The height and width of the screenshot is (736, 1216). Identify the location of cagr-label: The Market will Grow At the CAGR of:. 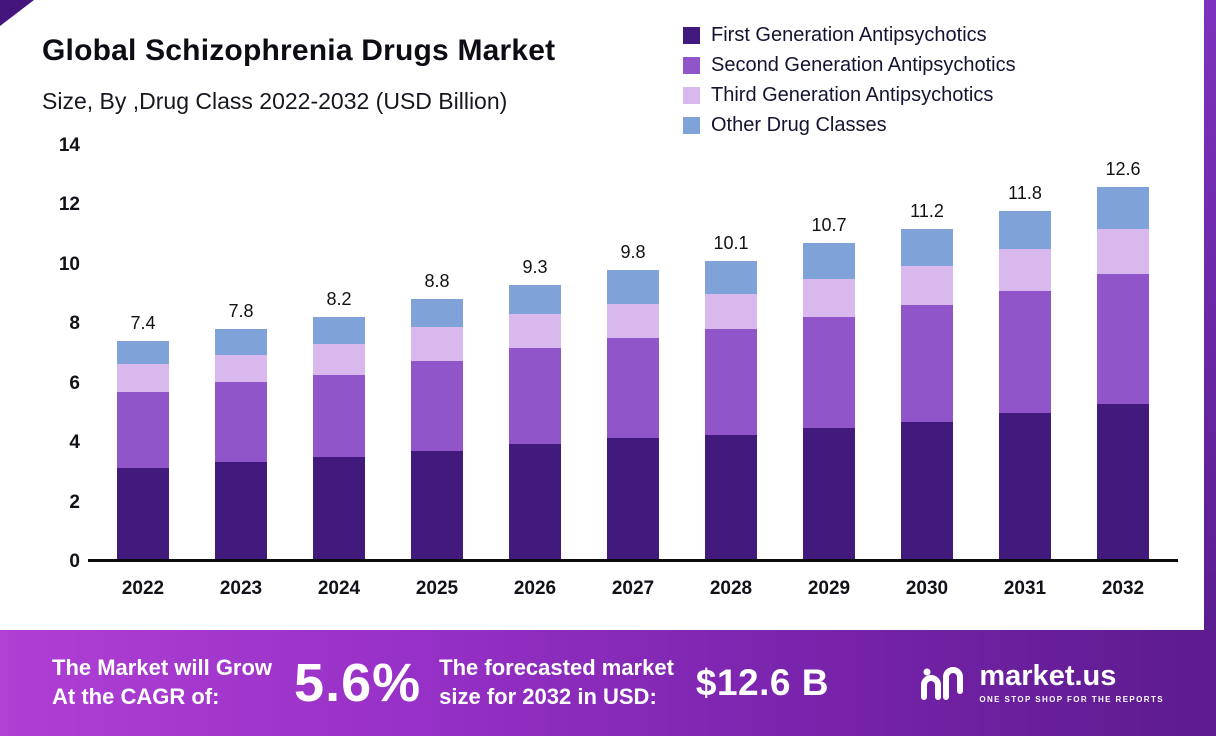
(162, 682).